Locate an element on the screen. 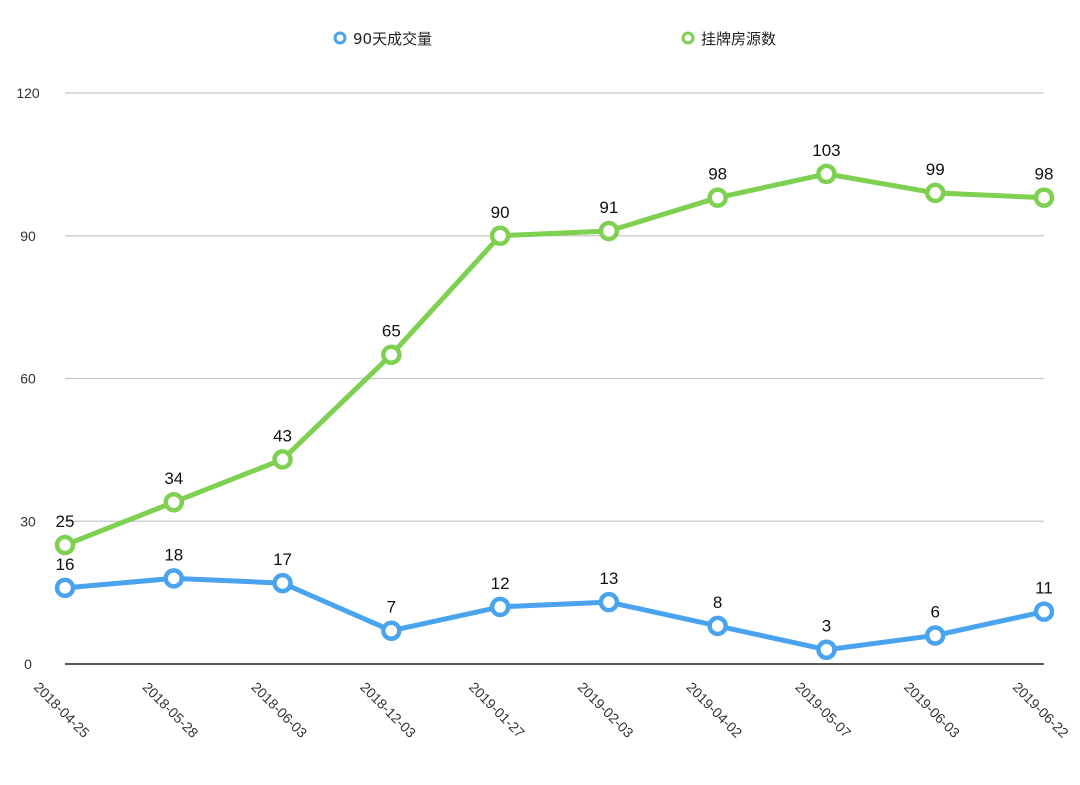 The image size is (1080, 785). data-label: 17 is located at coordinates (282, 559).